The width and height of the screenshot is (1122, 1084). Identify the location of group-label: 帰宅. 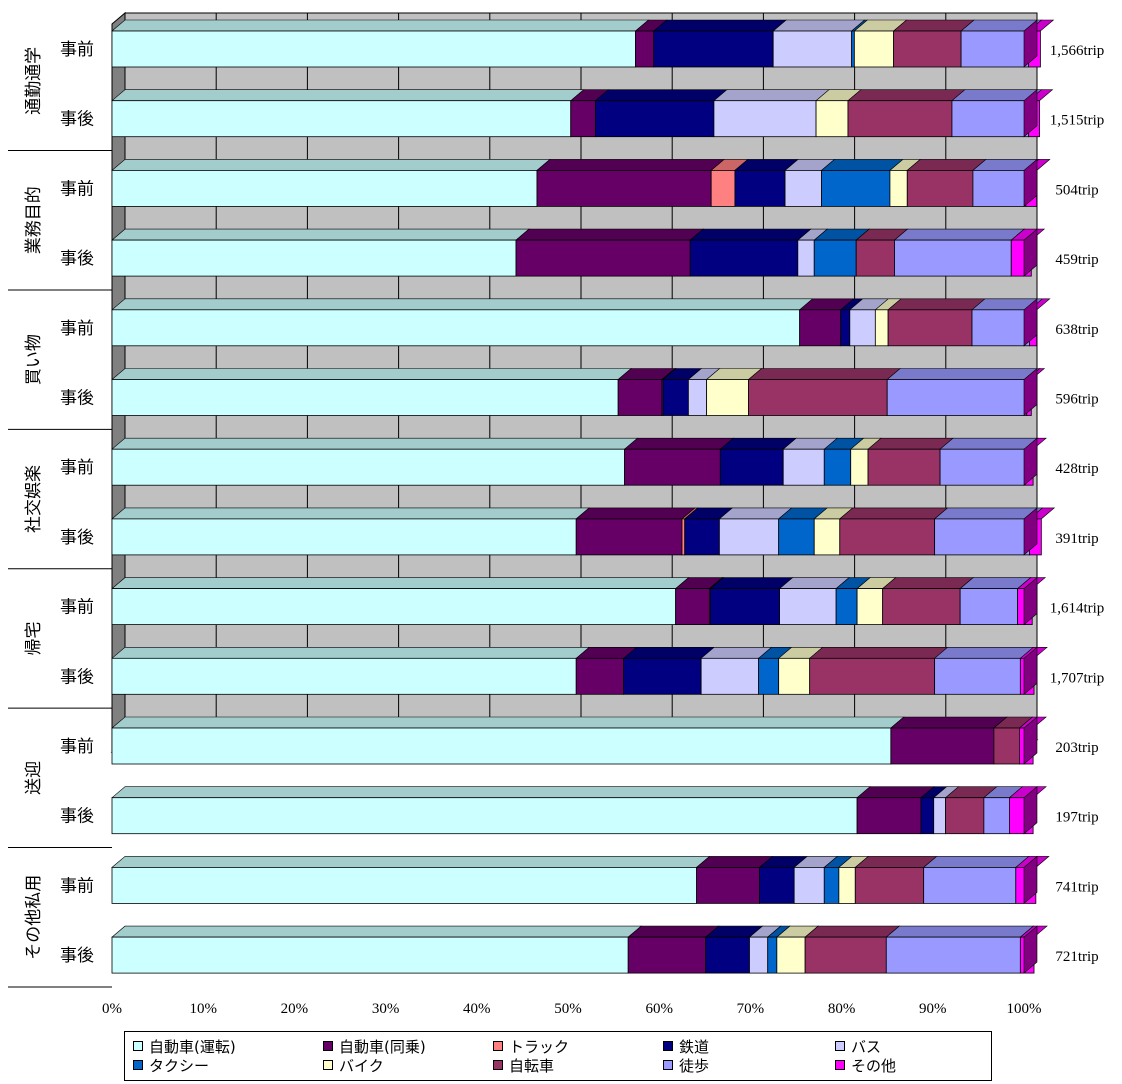
(34, 638).